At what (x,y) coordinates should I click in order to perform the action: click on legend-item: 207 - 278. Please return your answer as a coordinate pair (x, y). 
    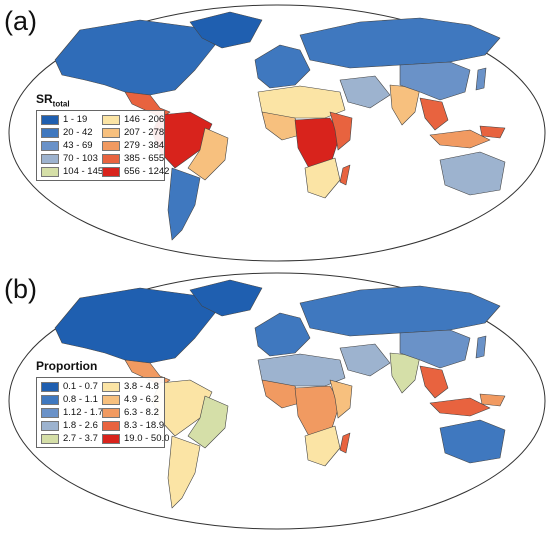
    Looking at the image, I should click on (133, 132).